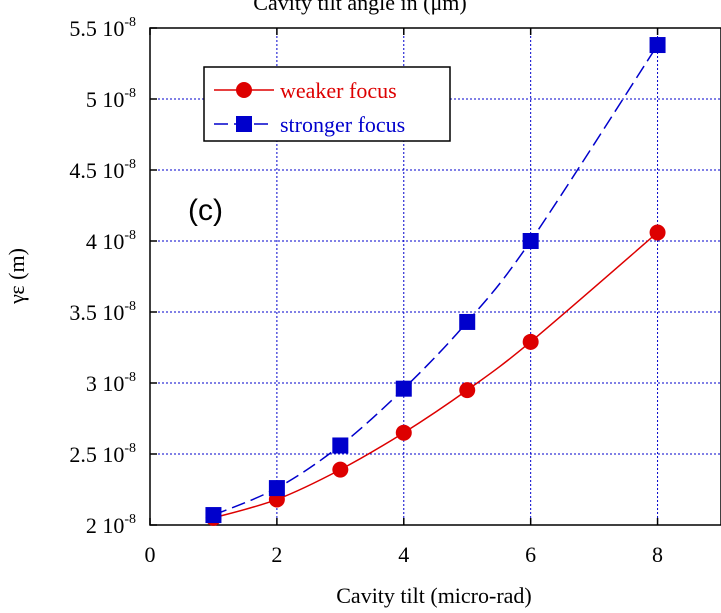 The width and height of the screenshot is (721, 613). I want to click on legend: weaker focus stronger focus, so click(327, 104).